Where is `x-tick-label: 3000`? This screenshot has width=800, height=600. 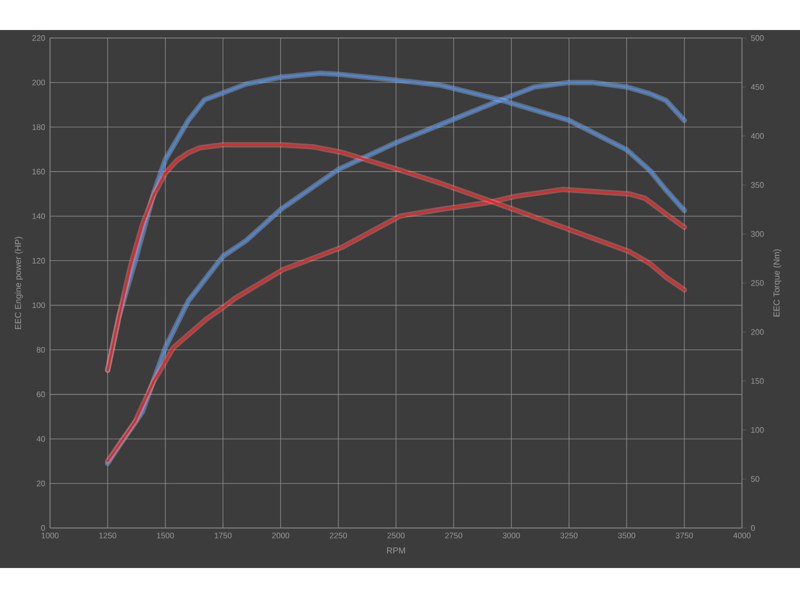 x-tick-label: 3000 is located at coordinates (511, 535).